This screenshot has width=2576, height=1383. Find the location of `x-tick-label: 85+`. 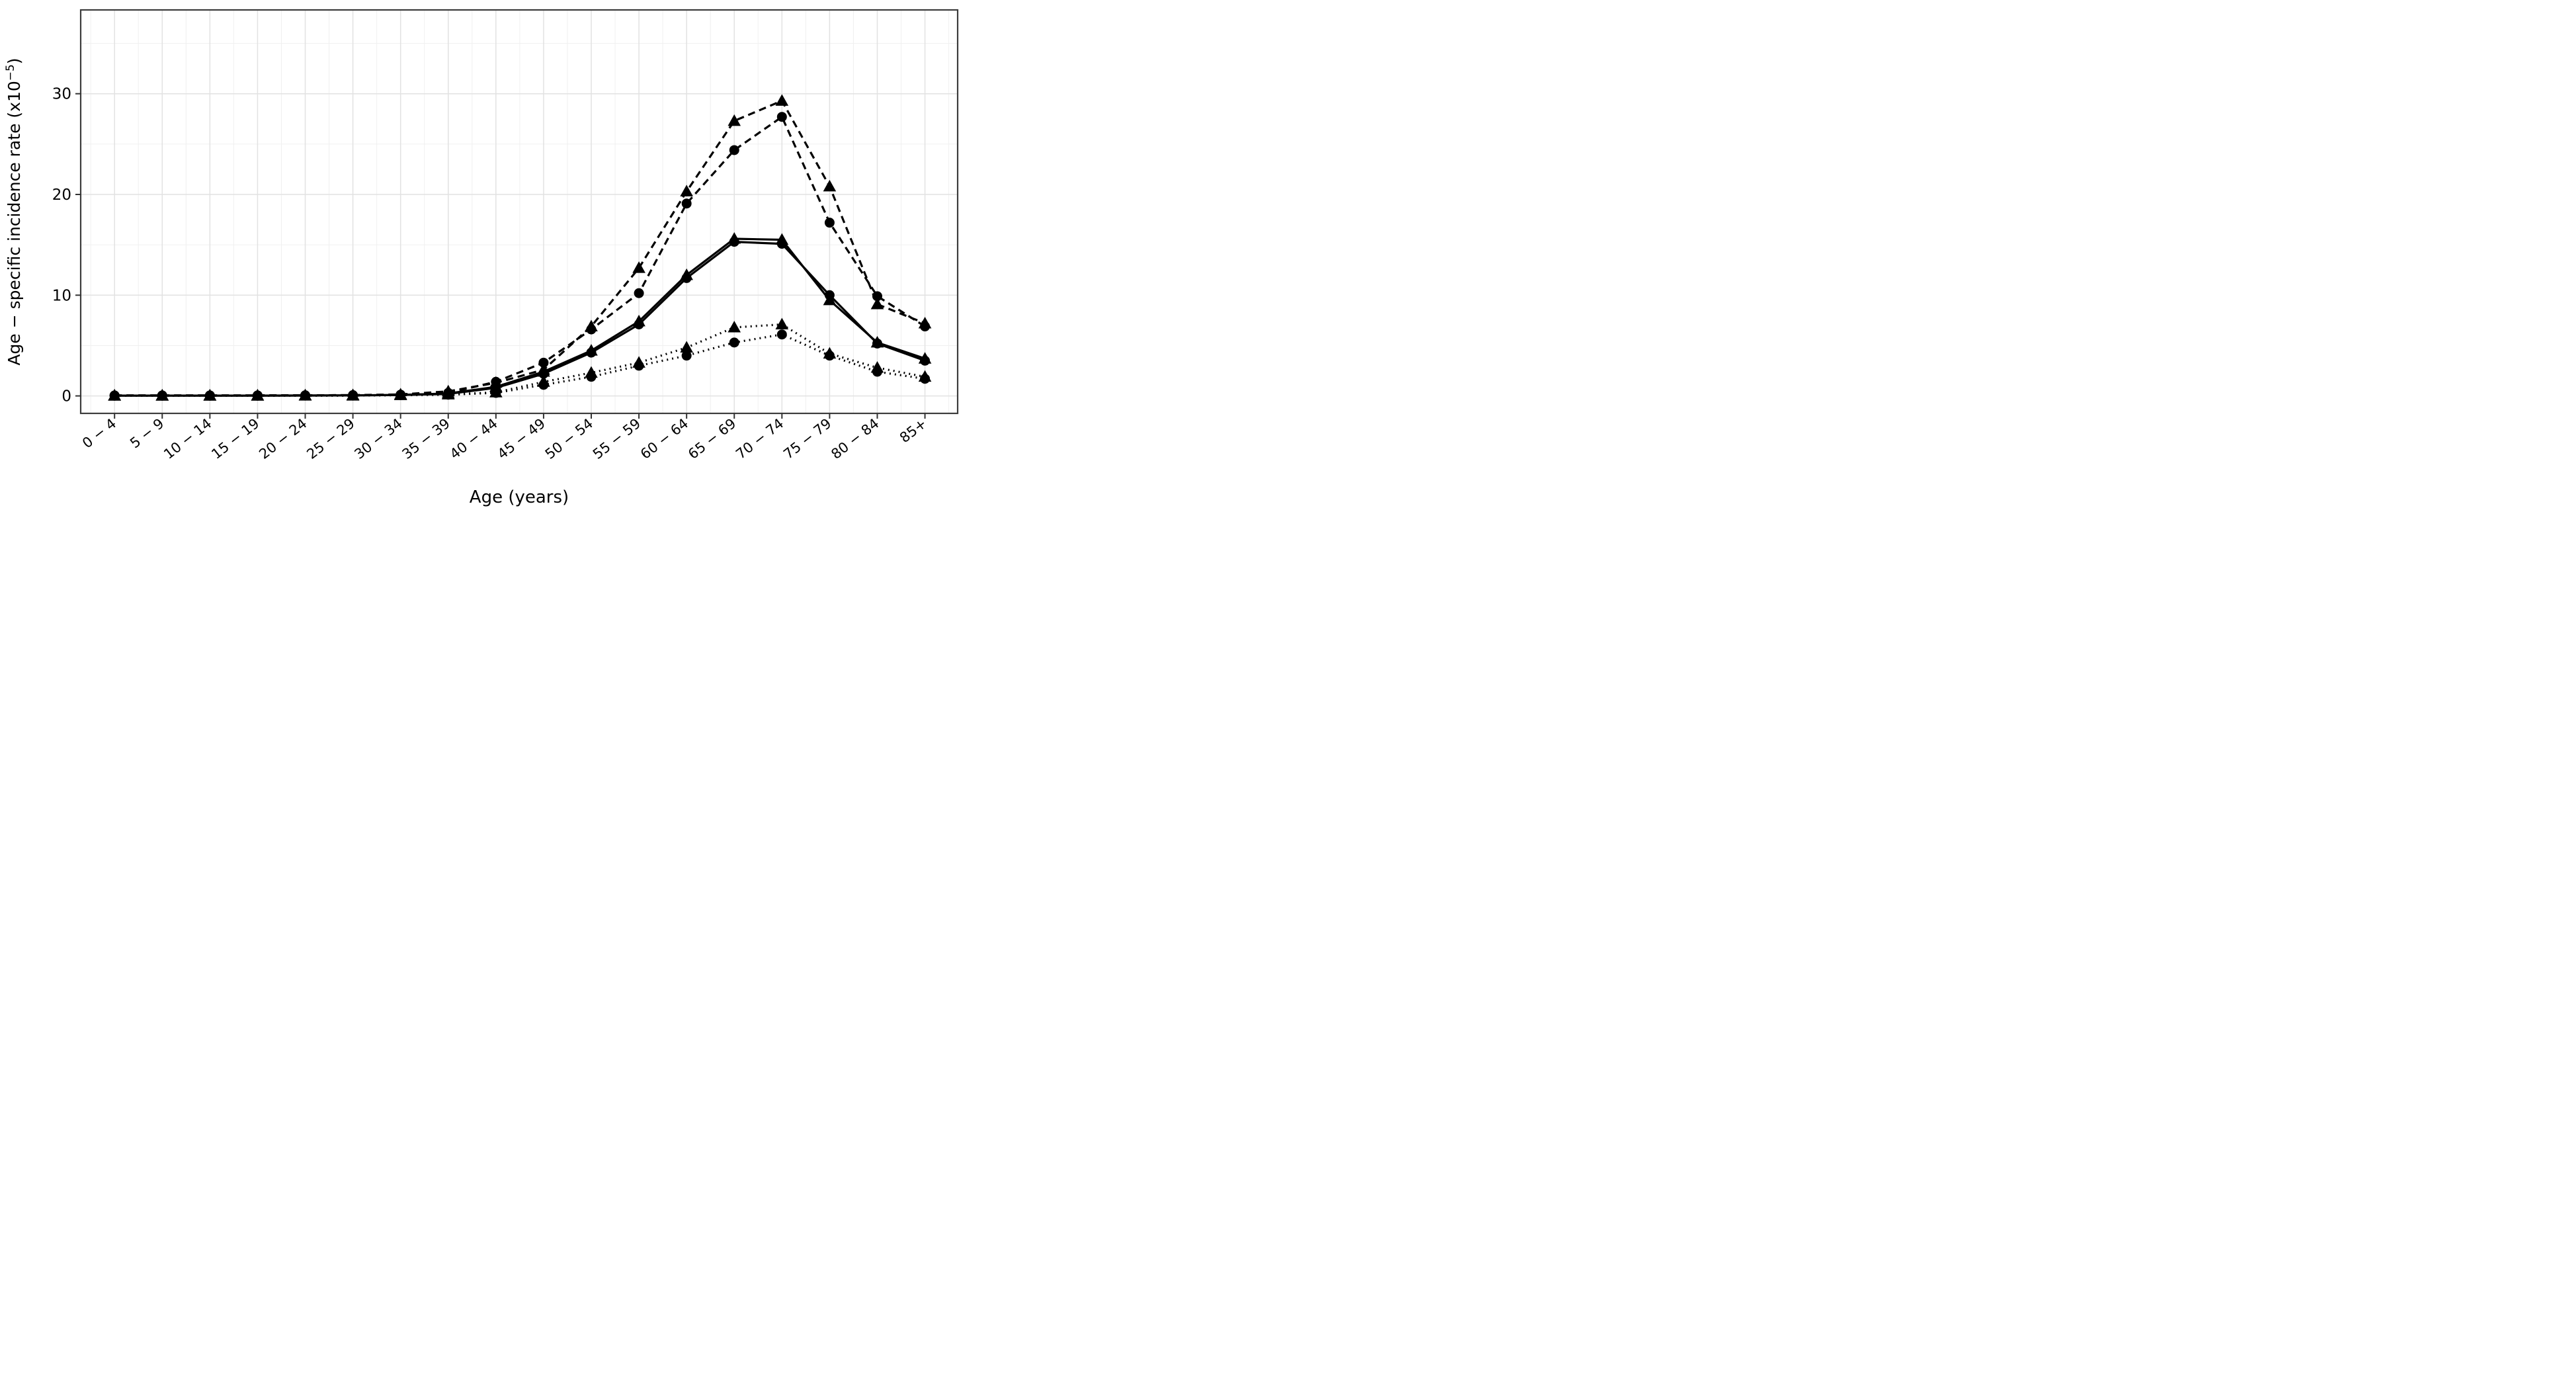

x-tick-label: 85+ is located at coordinates (913, 430).